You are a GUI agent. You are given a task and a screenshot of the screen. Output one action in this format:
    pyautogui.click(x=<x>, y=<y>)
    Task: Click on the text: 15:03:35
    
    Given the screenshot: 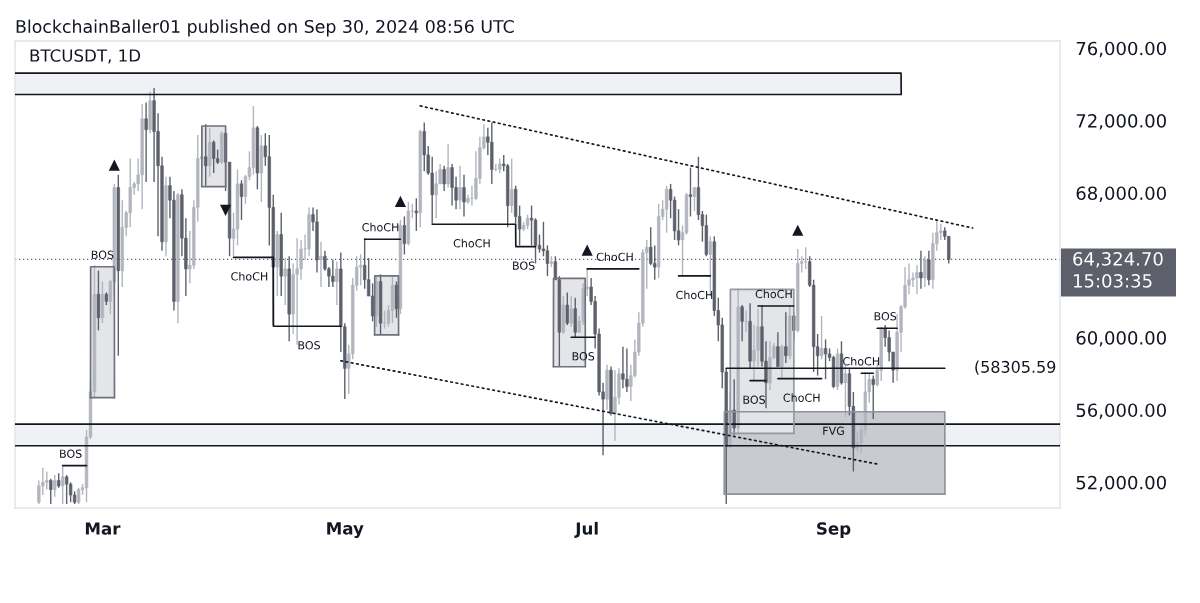 What is the action you would take?
    pyautogui.click(x=1112, y=280)
    